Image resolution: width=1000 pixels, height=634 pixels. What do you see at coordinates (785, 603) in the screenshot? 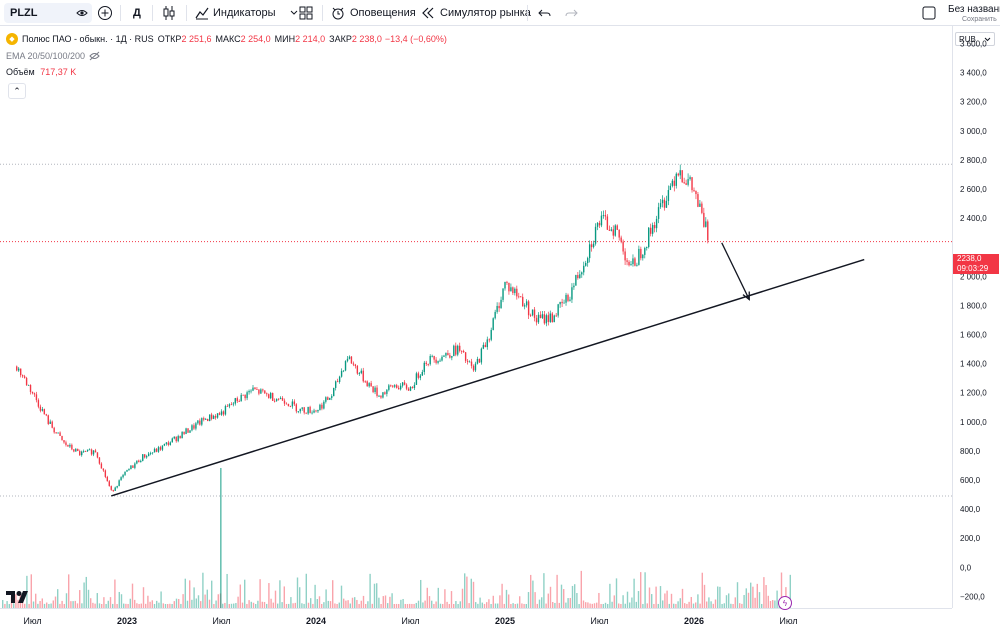
I see `lightning-icon: ϟ` at bounding box center [785, 603].